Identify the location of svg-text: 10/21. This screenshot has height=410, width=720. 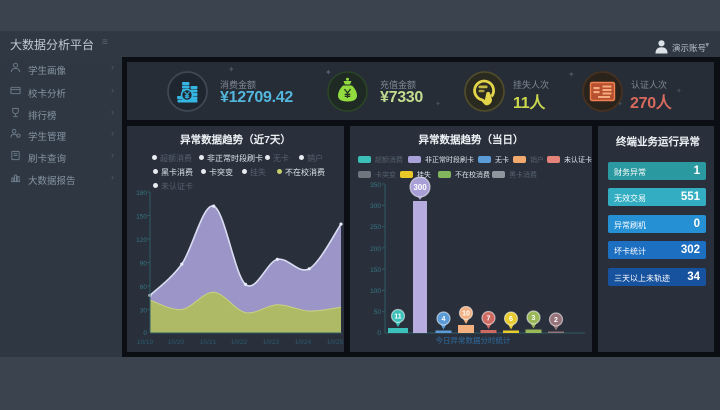
(208, 342).